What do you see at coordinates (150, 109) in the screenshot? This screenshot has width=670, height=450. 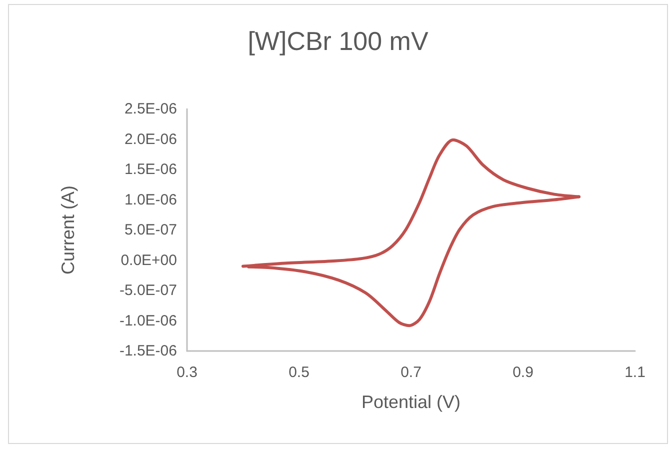 I see `y-tick-label: 2.5E-06` at bounding box center [150, 109].